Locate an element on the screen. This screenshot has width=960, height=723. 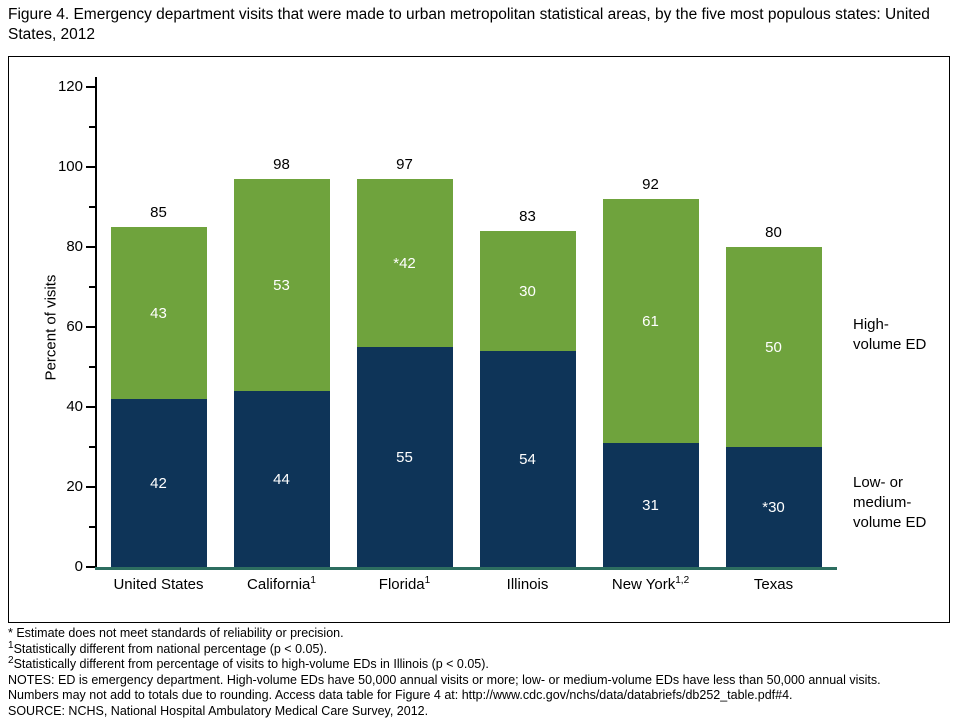
category-footnote-marker: 1,2 is located at coordinates (682, 580).